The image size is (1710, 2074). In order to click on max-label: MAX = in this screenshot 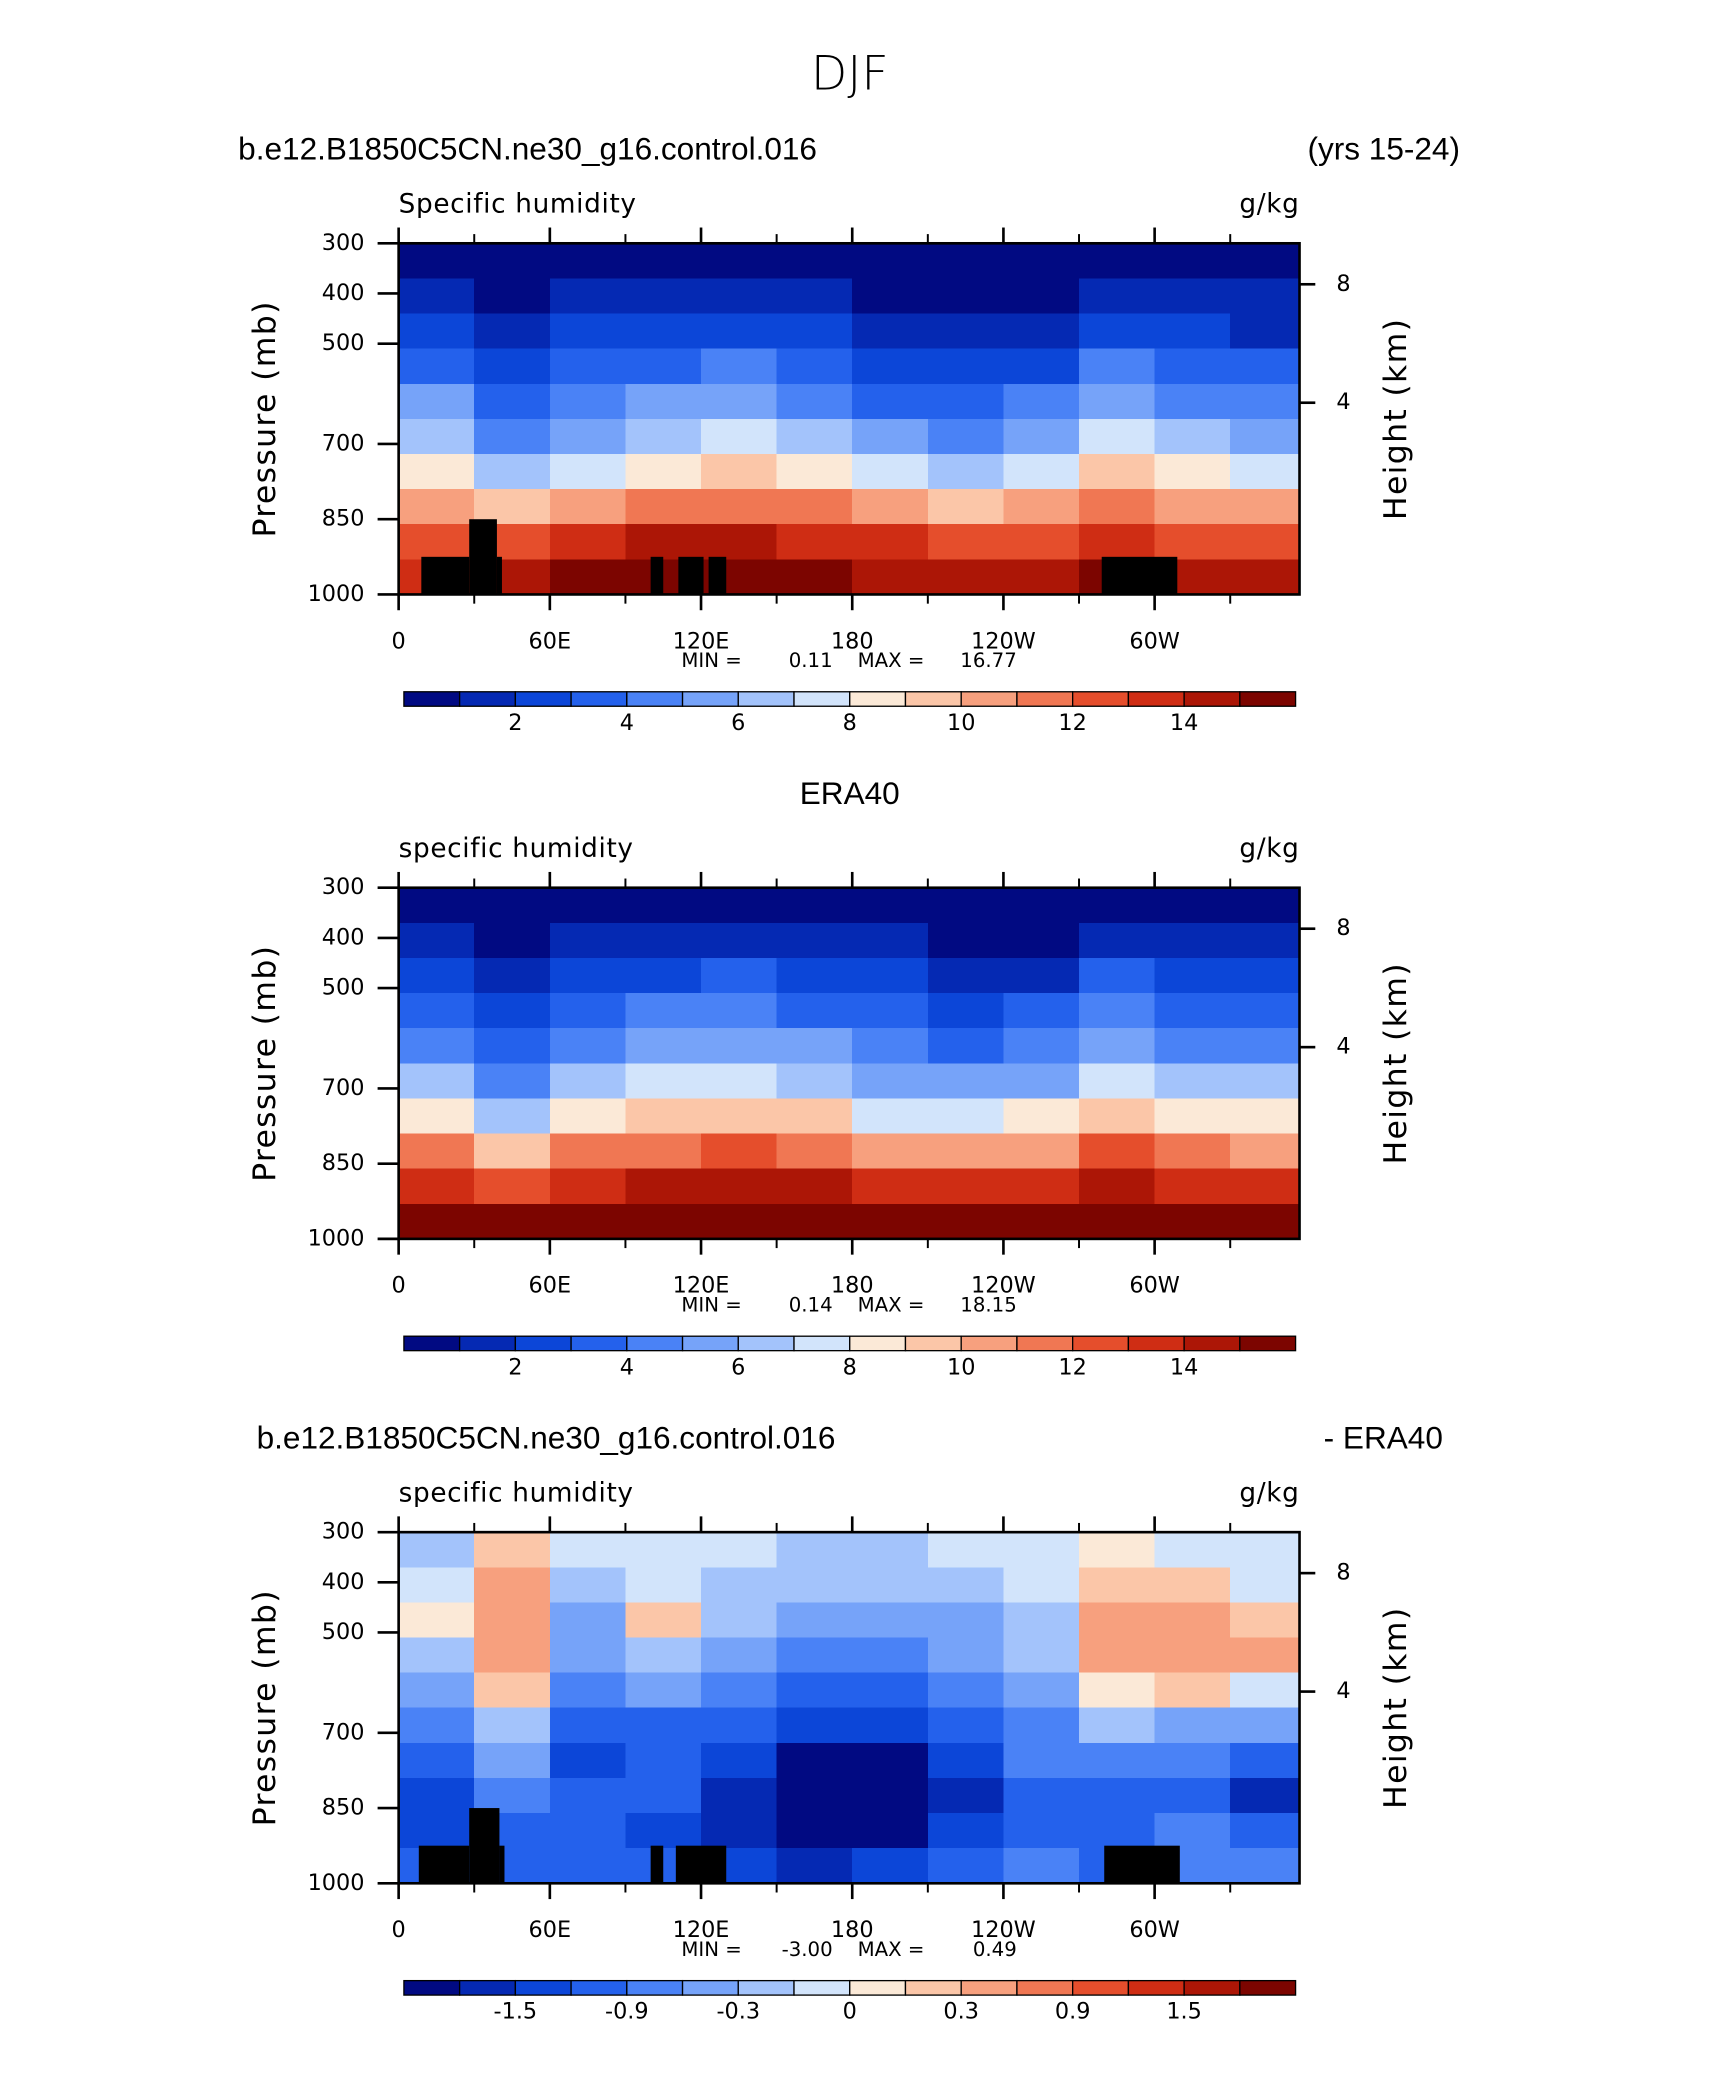, I will do `click(891, 660)`.